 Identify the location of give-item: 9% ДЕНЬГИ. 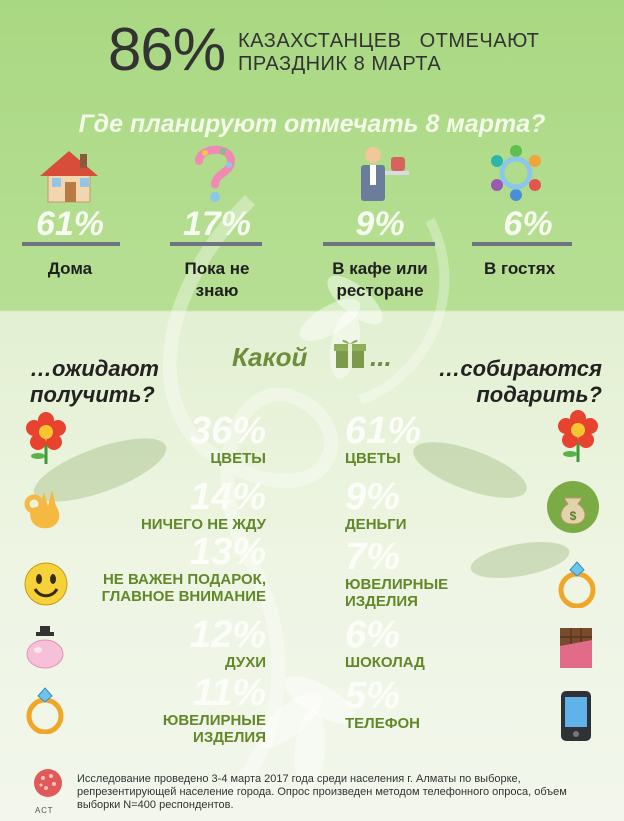
(376, 505).